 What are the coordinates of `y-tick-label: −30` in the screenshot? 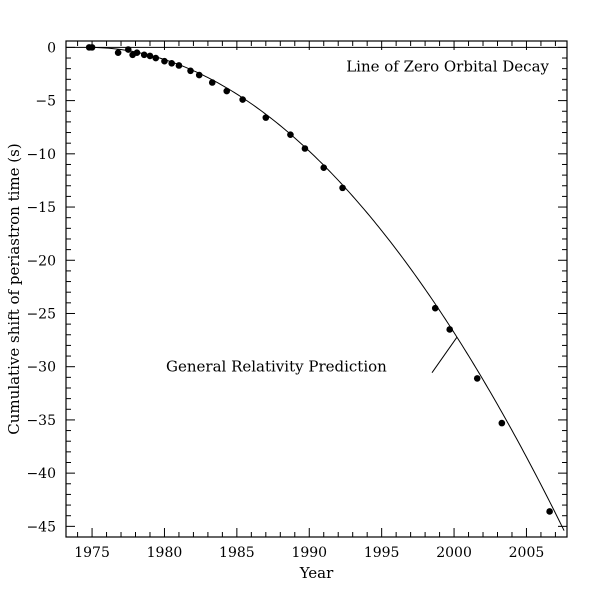 It's located at (41, 368).